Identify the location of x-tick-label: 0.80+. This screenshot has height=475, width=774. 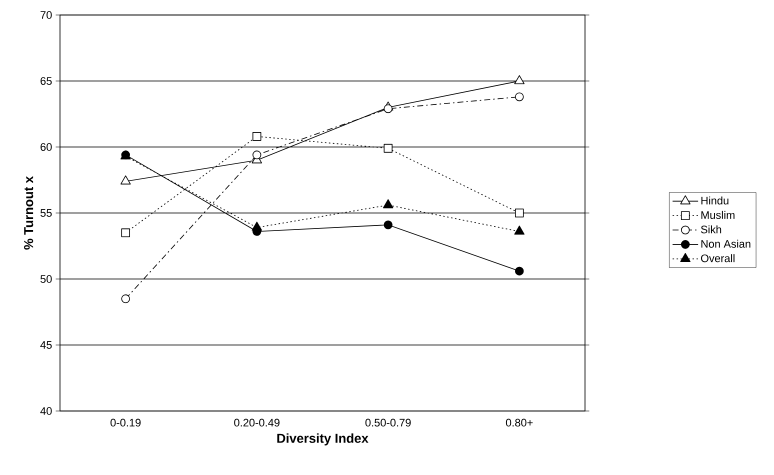
(519, 422).